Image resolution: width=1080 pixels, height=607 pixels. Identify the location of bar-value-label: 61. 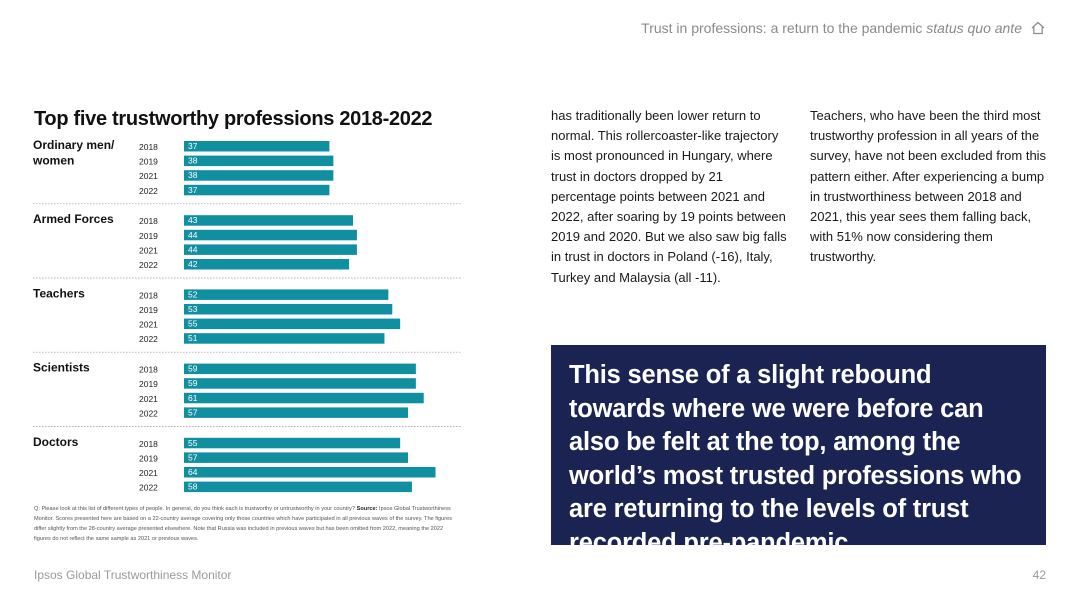
(193, 398).